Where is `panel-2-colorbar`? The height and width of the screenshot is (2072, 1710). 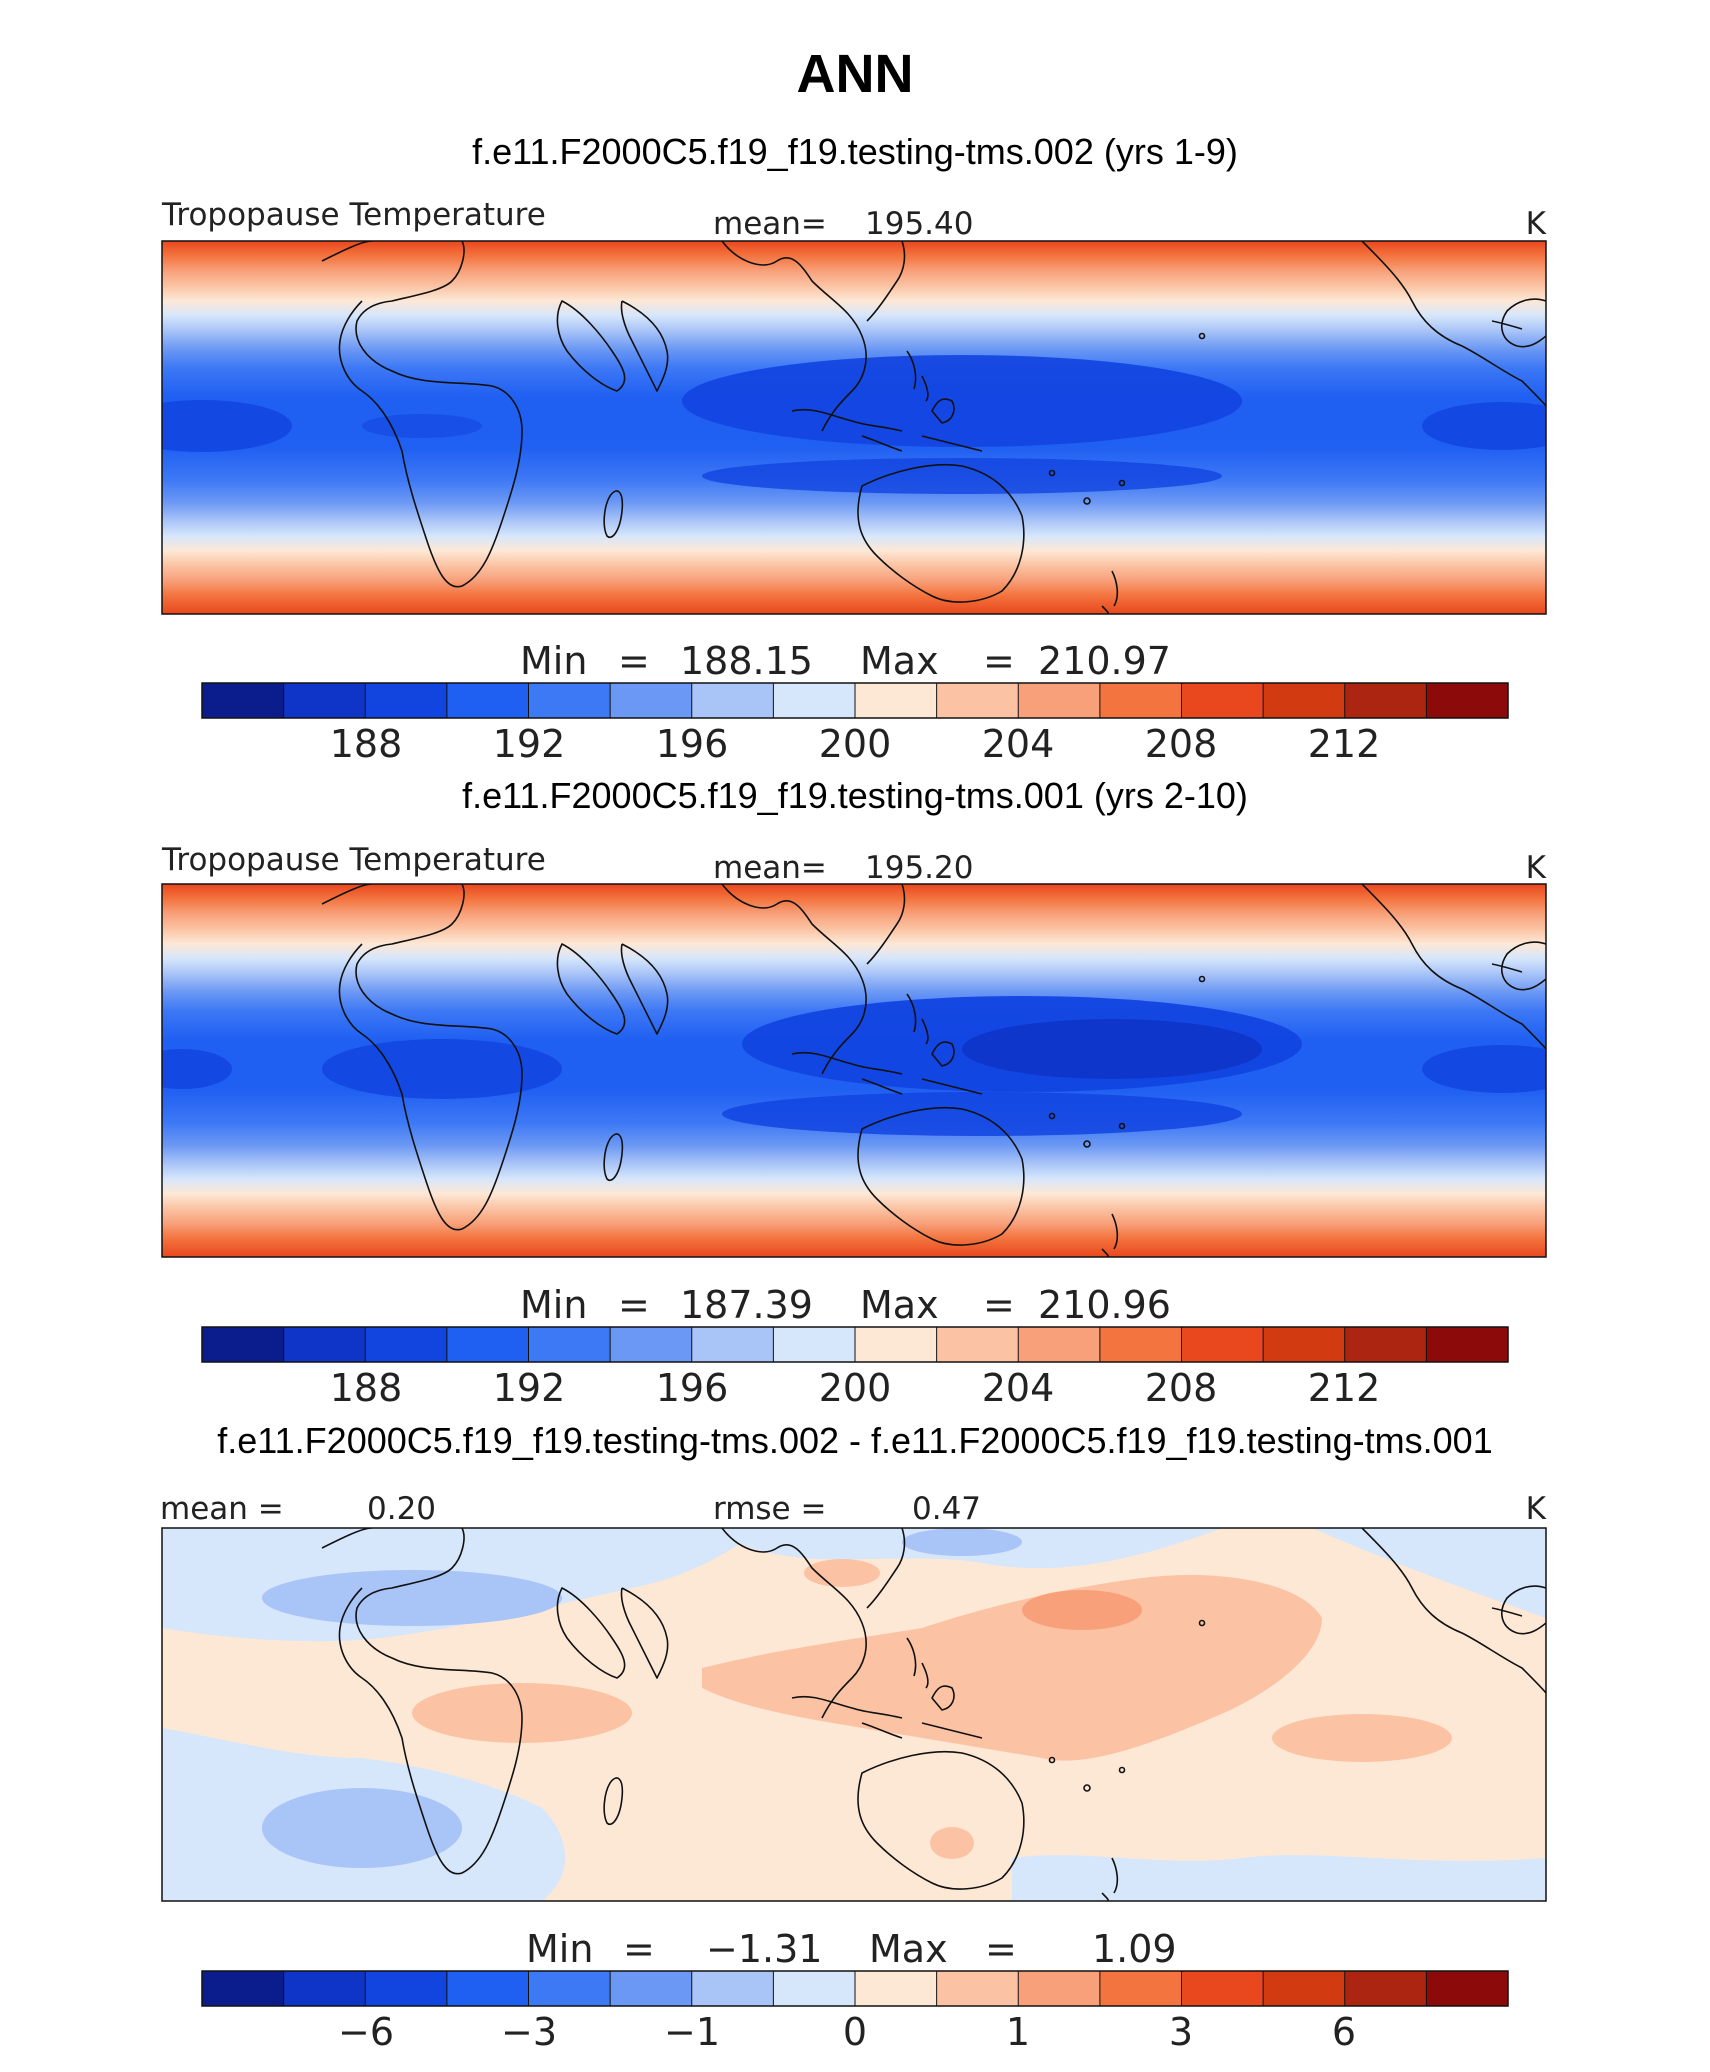
panel-2-colorbar is located at coordinates (855, 1344).